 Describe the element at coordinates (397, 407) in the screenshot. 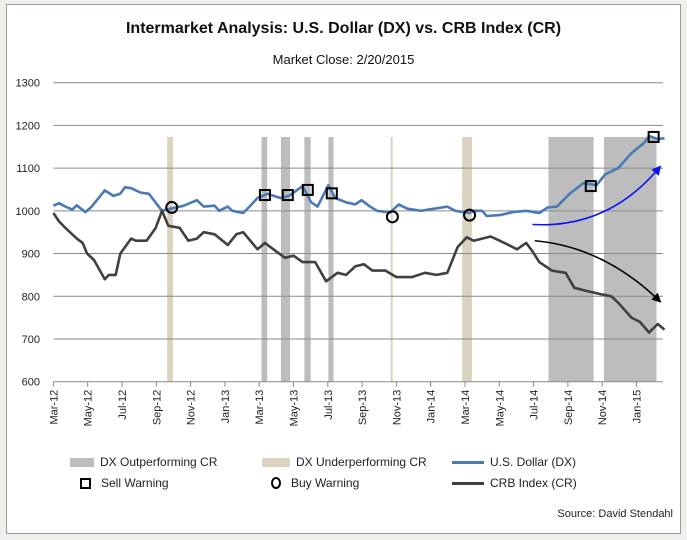

I see `x-tick-label: Nov-13` at that location.